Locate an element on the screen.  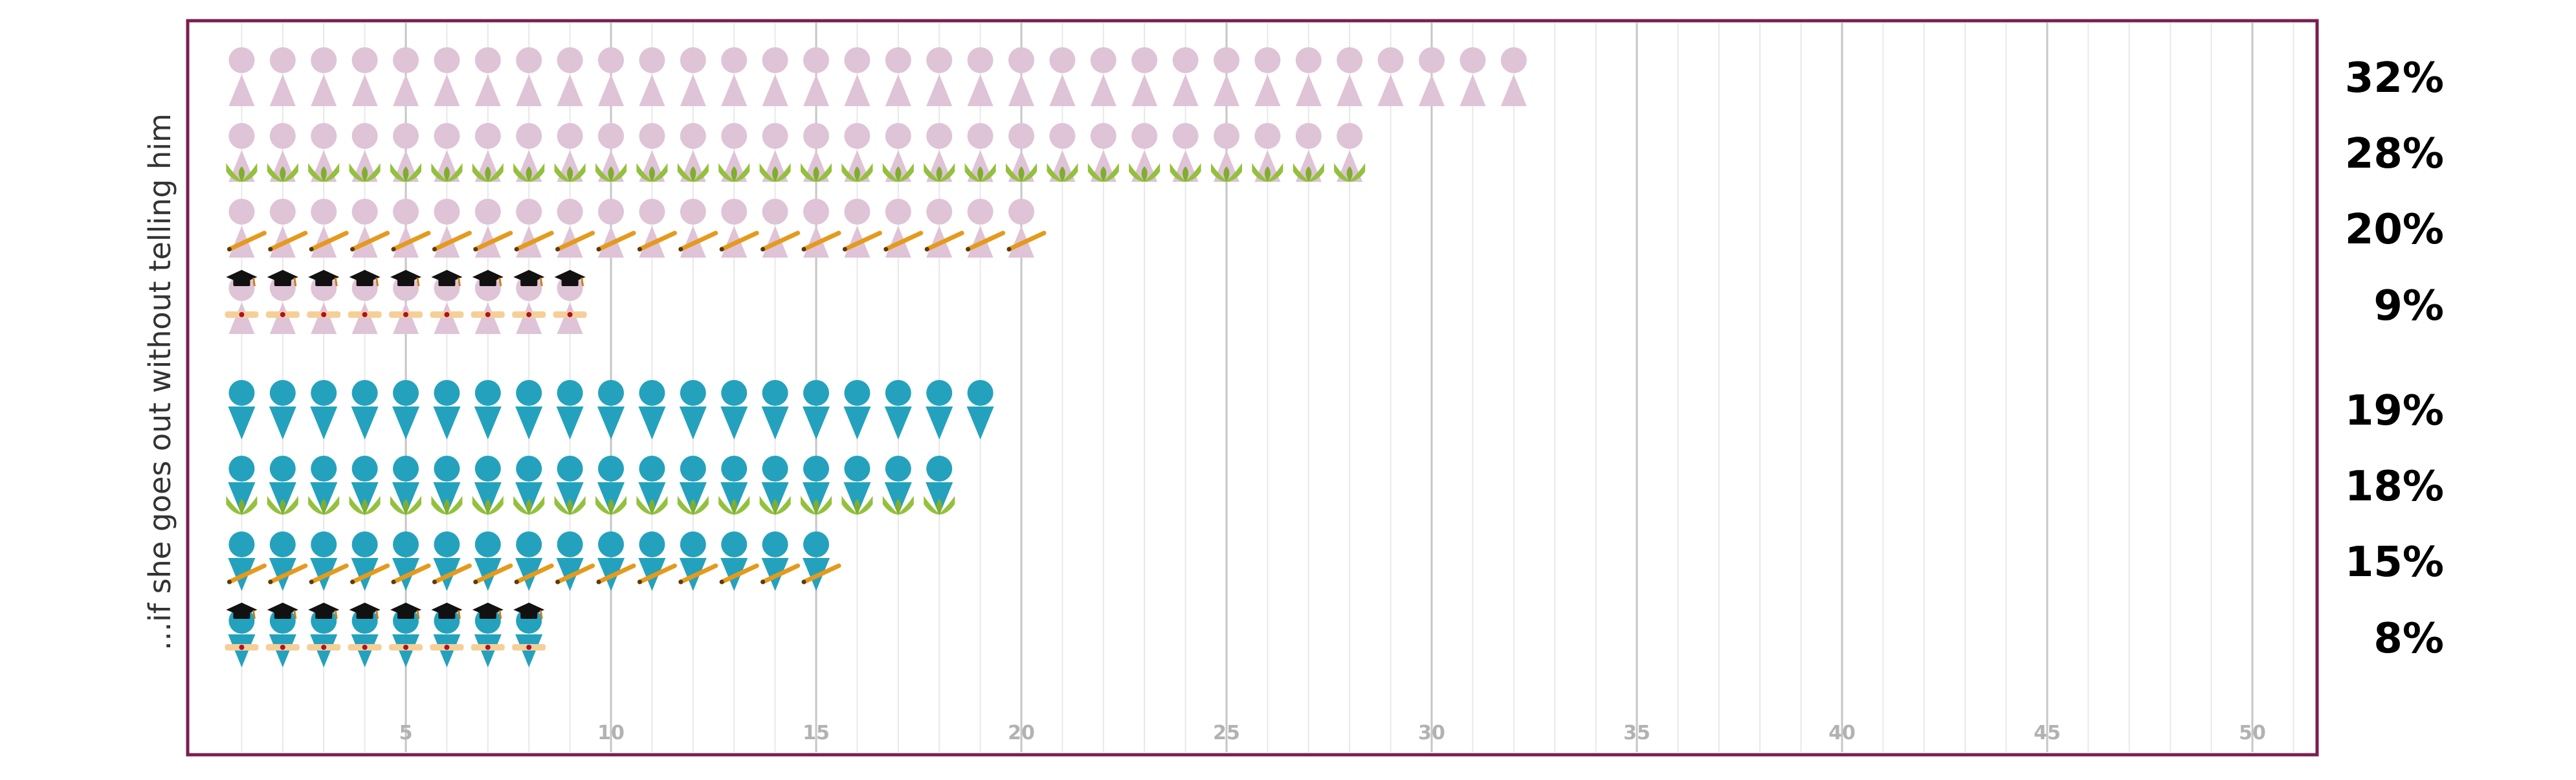
x-tick-label: 35 is located at coordinates (1636, 733).